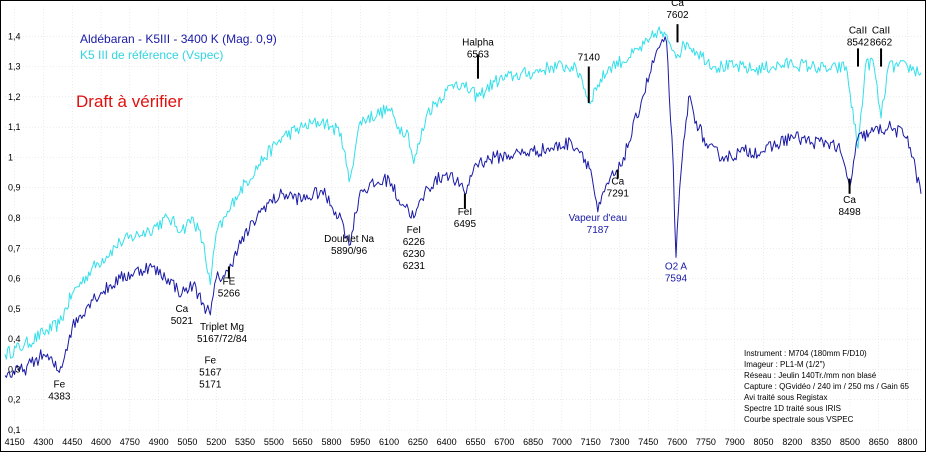 This screenshot has height=452, width=926. Describe the element at coordinates (14, 218) in the screenshot. I see `y-tick-label: 0,8` at that location.